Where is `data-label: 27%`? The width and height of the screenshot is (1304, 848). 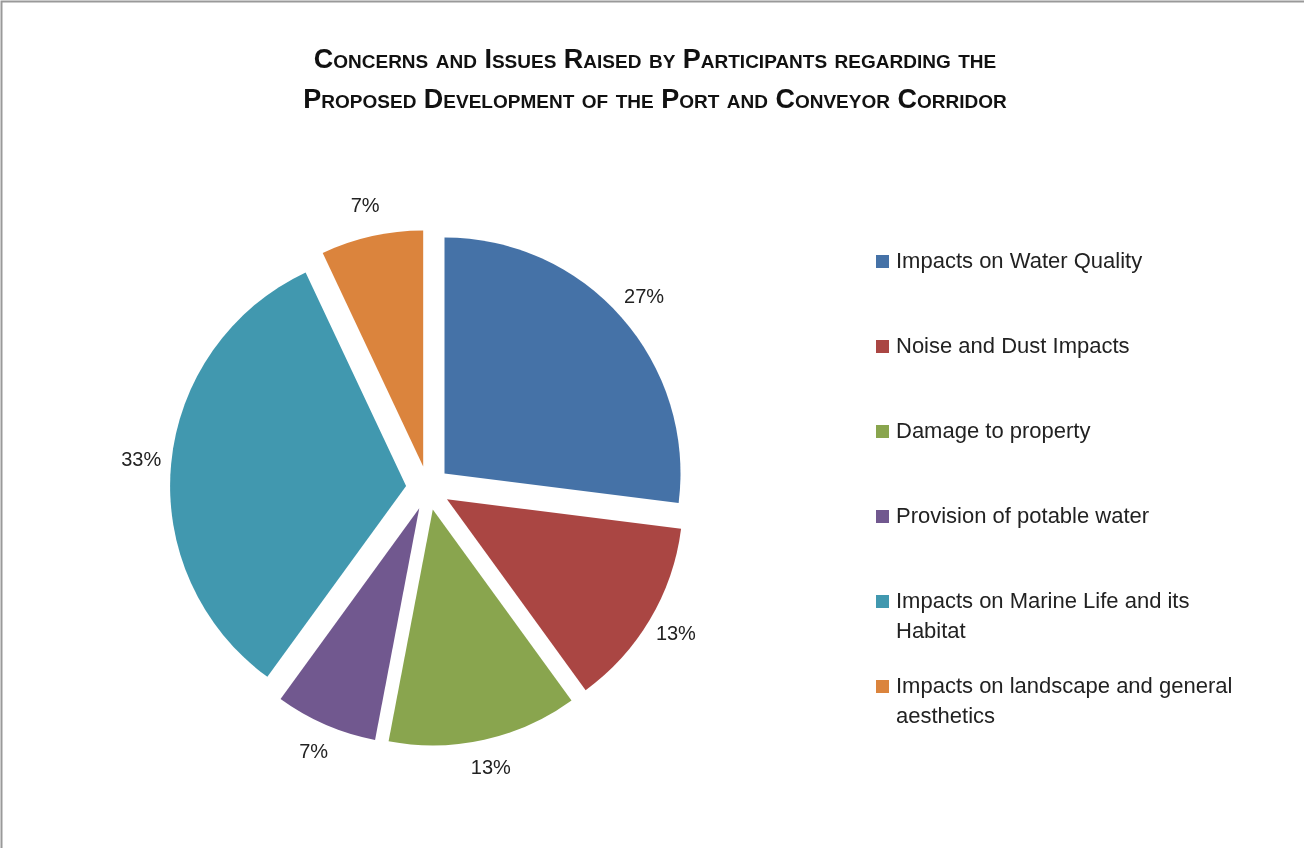 data-label: 27% is located at coordinates (644, 295).